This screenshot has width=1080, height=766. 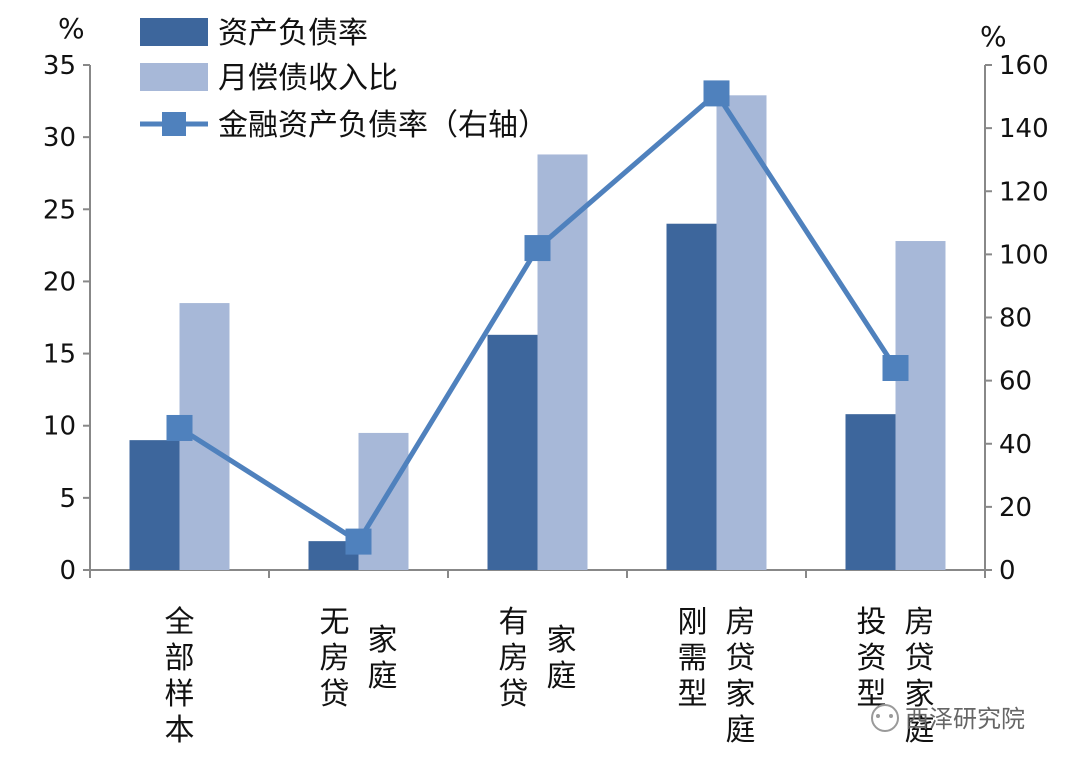 I want to click on category-label: 全部样本, so click(x=180, y=676).